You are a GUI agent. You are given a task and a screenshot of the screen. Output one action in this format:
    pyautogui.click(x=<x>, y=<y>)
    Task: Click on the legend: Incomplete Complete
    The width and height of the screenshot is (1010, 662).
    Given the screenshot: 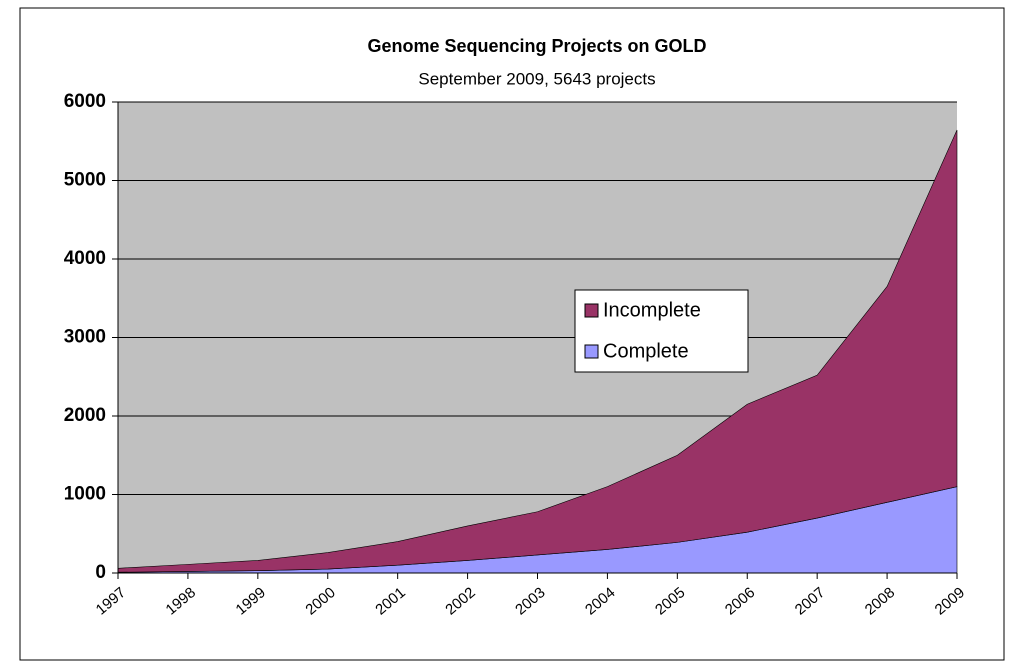 What is the action you would take?
    pyautogui.click(x=661, y=331)
    